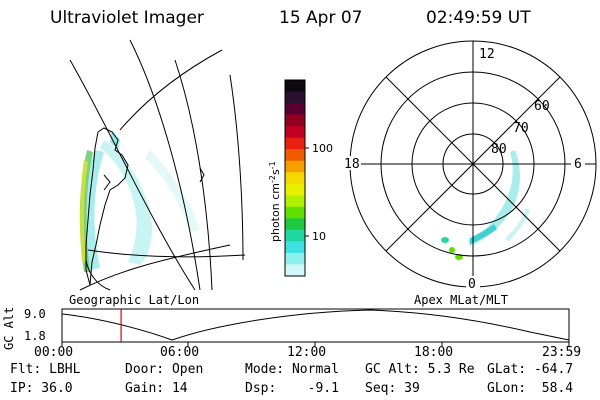 The height and width of the screenshot is (400, 600). Describe the element at coordinates (307, 352) in the screenshot. I see `timeline-x-tick: 12:00` at that location.